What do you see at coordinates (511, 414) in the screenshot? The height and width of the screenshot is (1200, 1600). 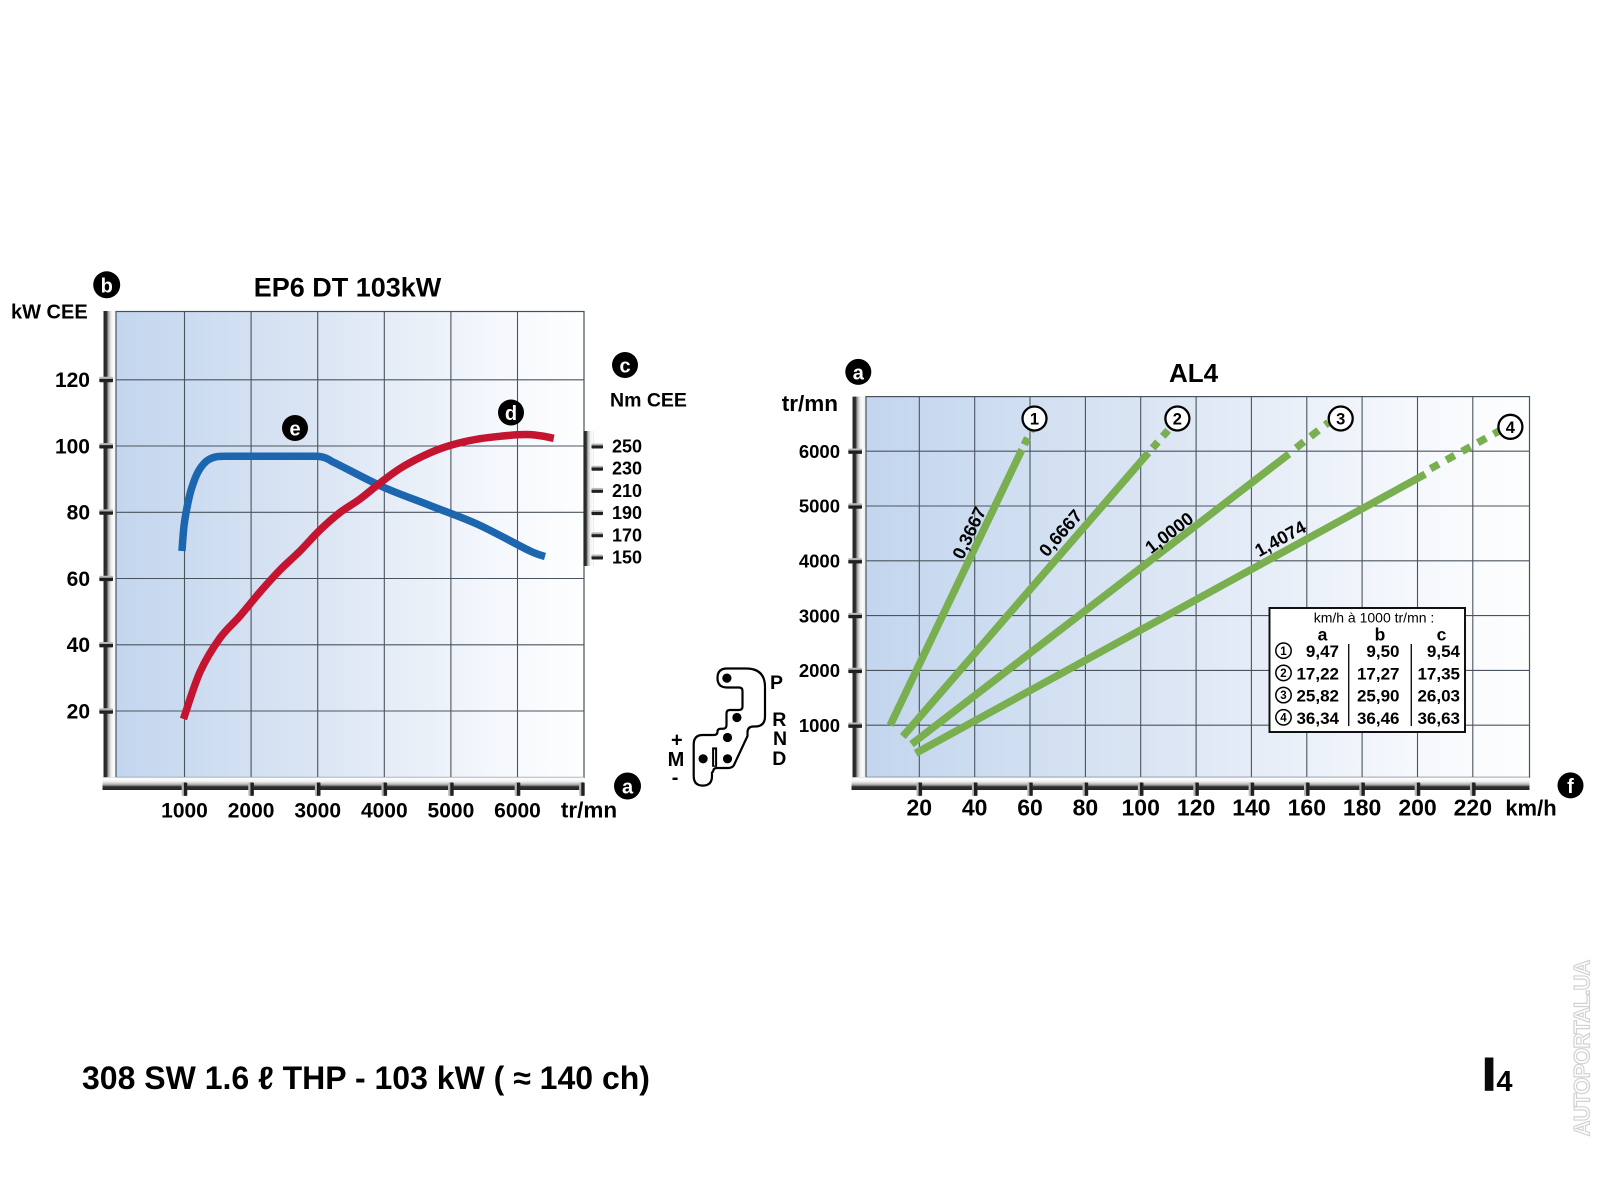 I see `svg-text: d` at bounding box center [511, 414].